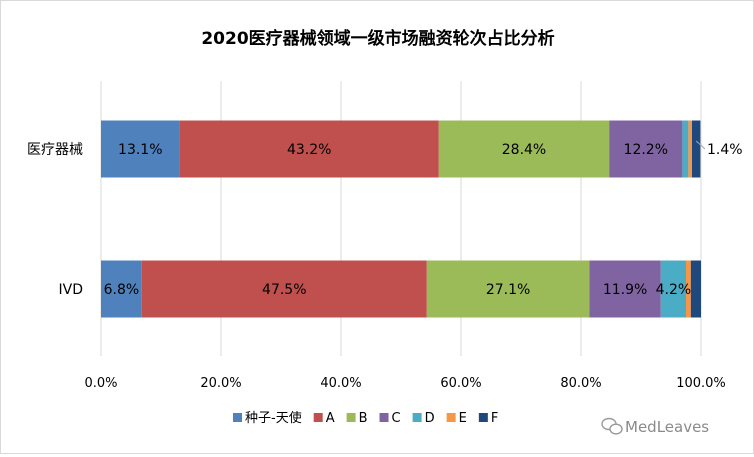 The width and height of the screenshot is (754, 457). I want to click on x-tick-label: 0.0%, so click(100, 383).